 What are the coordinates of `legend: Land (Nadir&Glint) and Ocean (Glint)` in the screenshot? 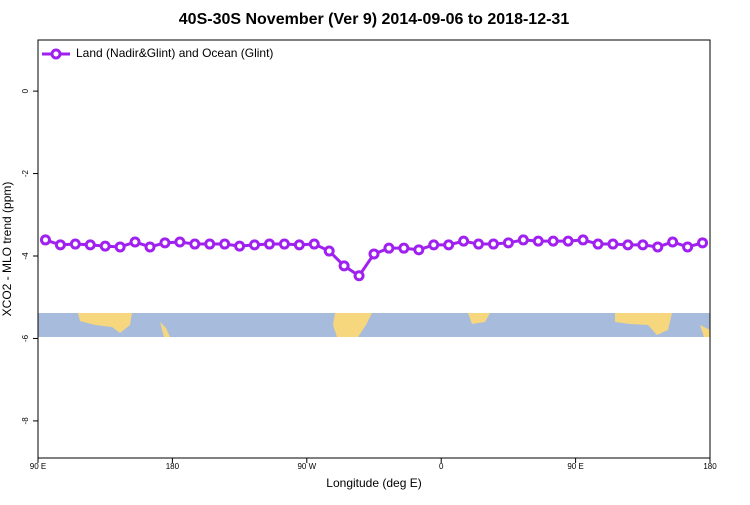 It's located at (157, 53).